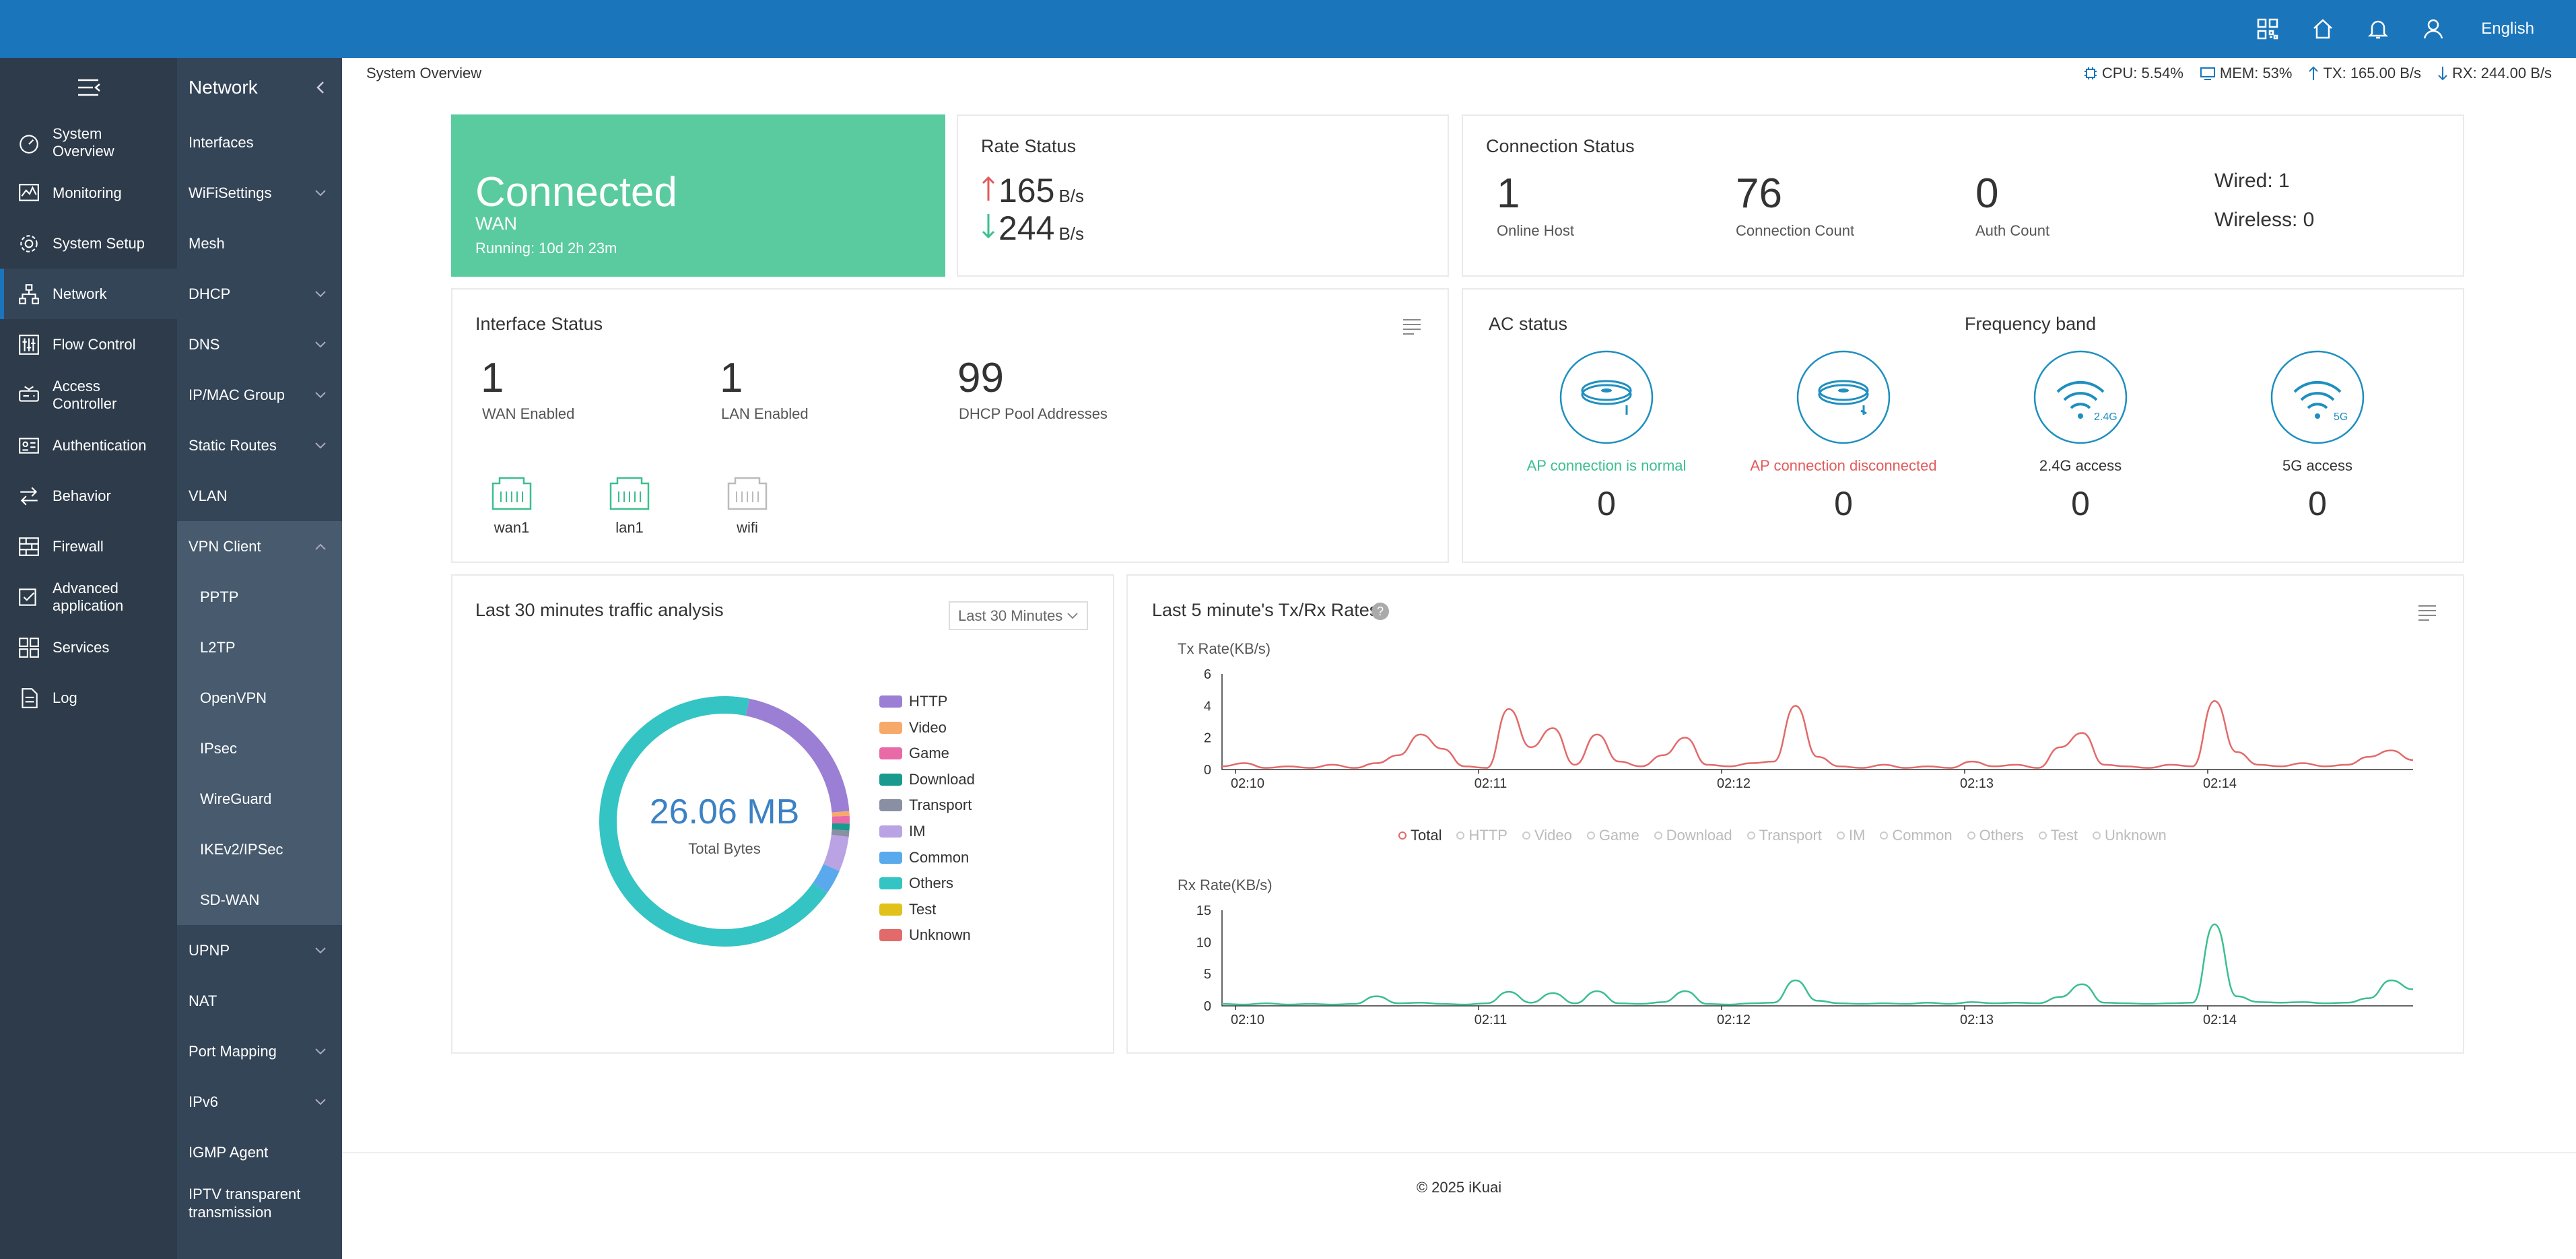  Describe the element at coordinates (259, 193) in the screenshot. I see `subnav-item-wifisettings: WiFiSettings` at that location.